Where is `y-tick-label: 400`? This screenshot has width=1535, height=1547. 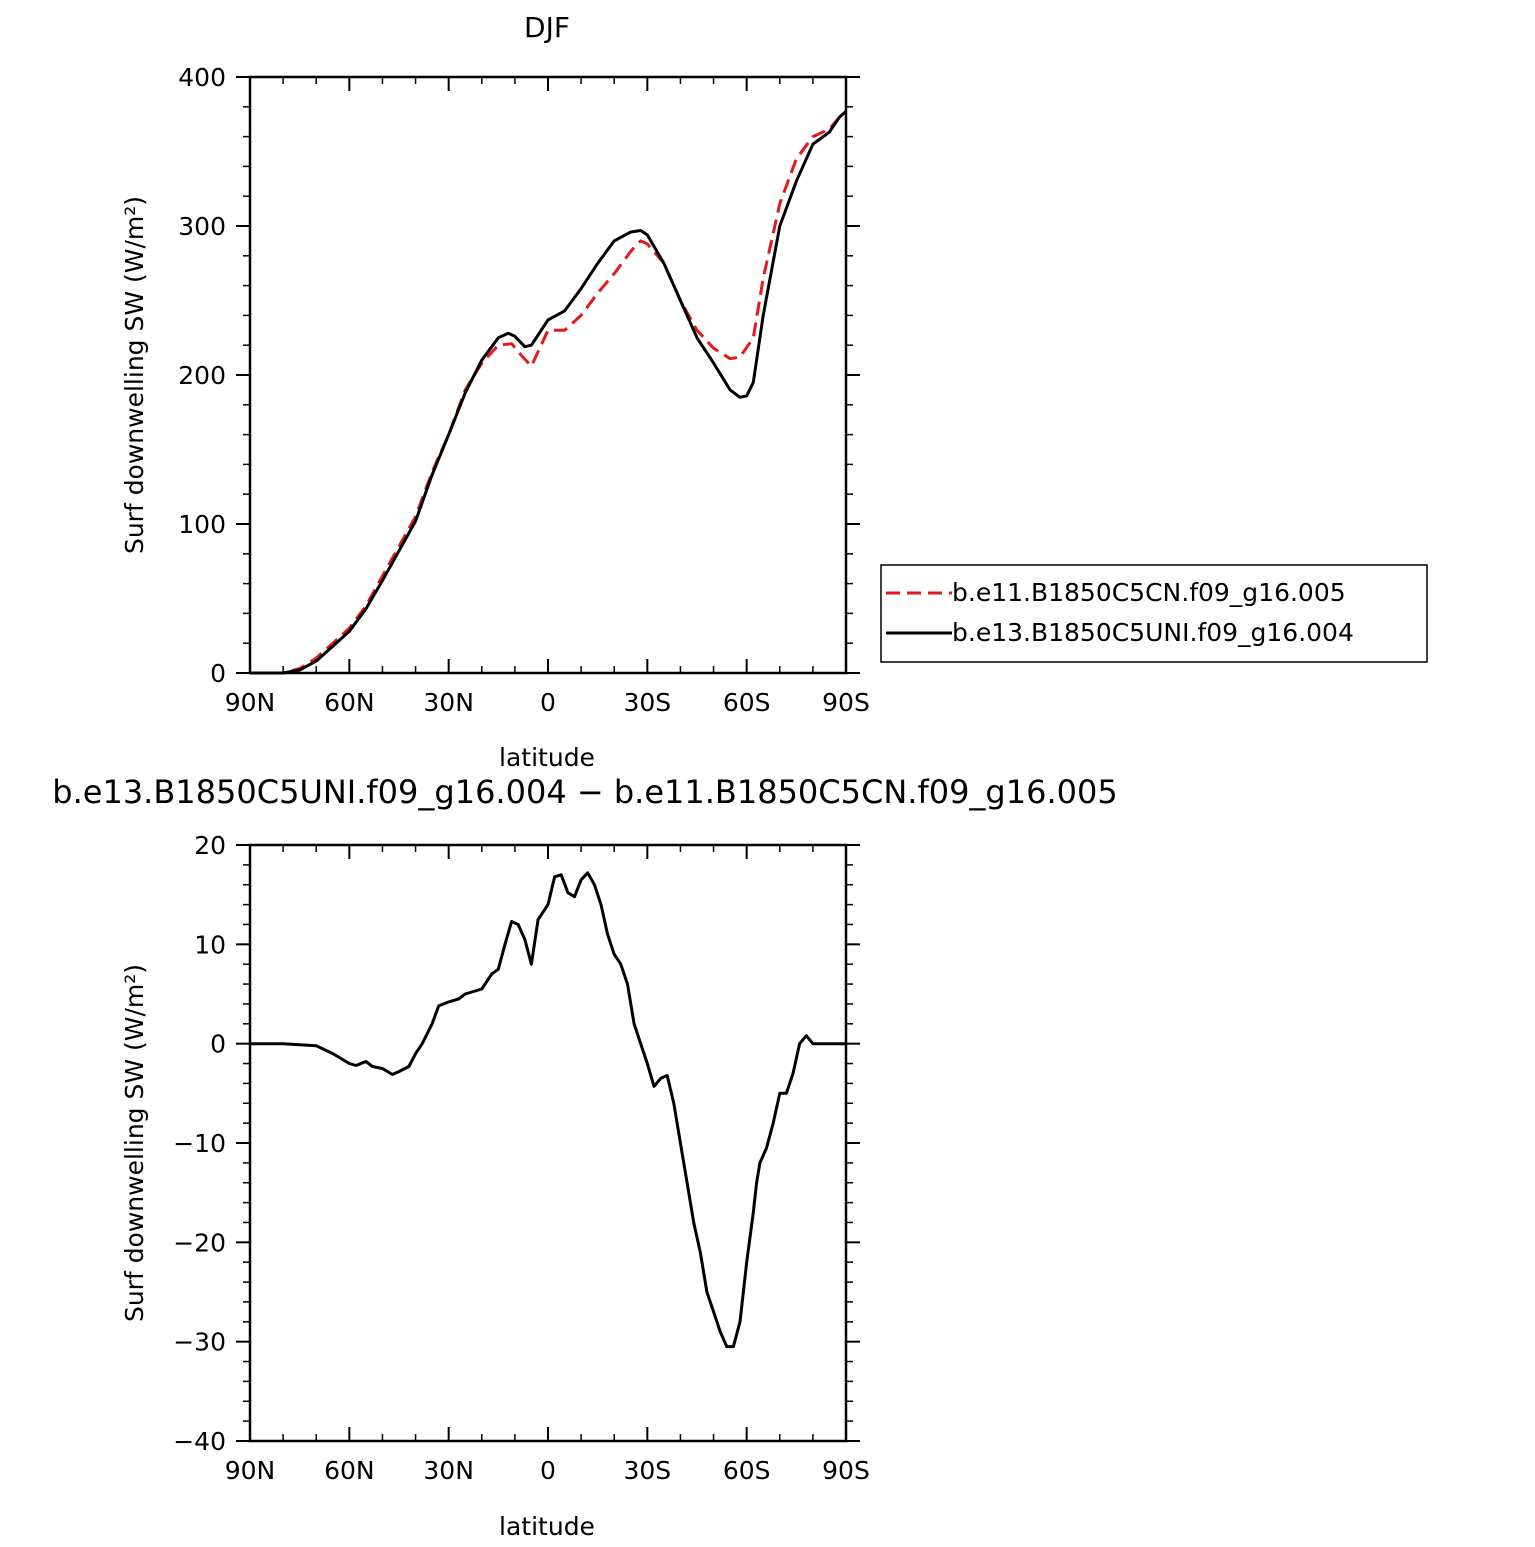
y-tick-label: 400 is located at coordinates (202, 77).